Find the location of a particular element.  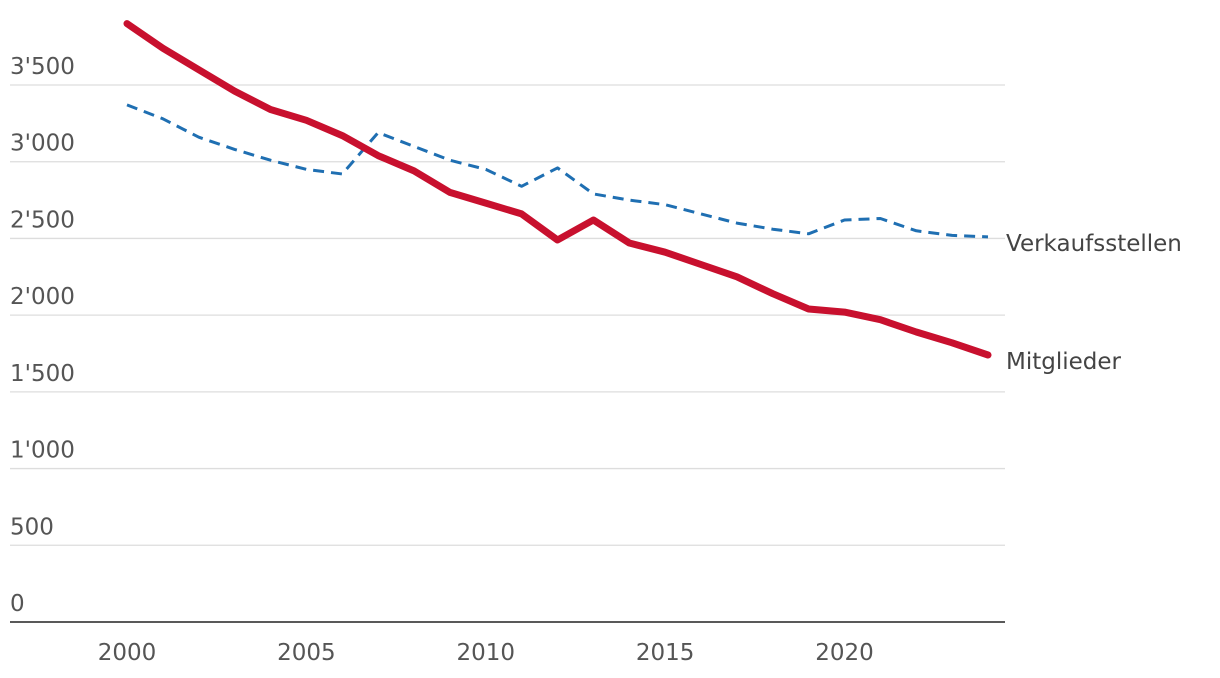

y-tick-label: 1'500 is located at coordinates (42, 374).